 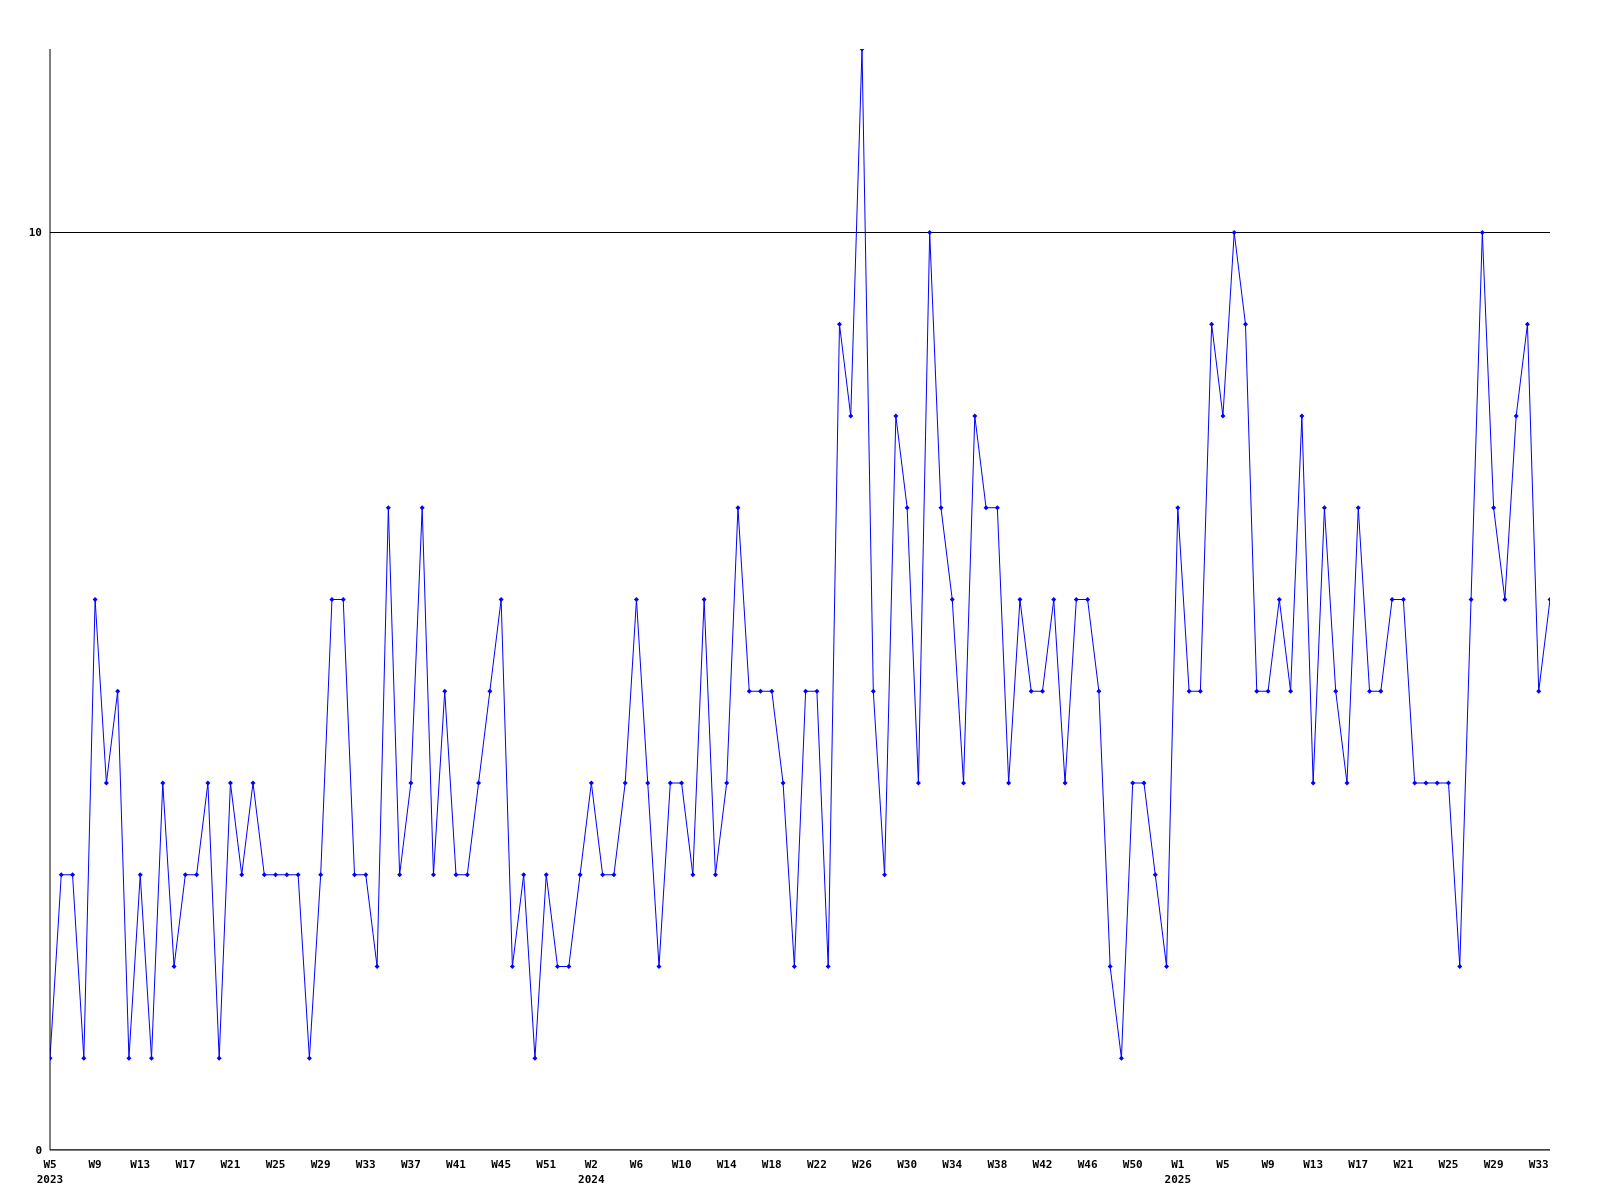 What do you see at coordinates (38, 1150) in the screenshot?
I see `y-tick-label: 0` at bounding box center [38, 1150].